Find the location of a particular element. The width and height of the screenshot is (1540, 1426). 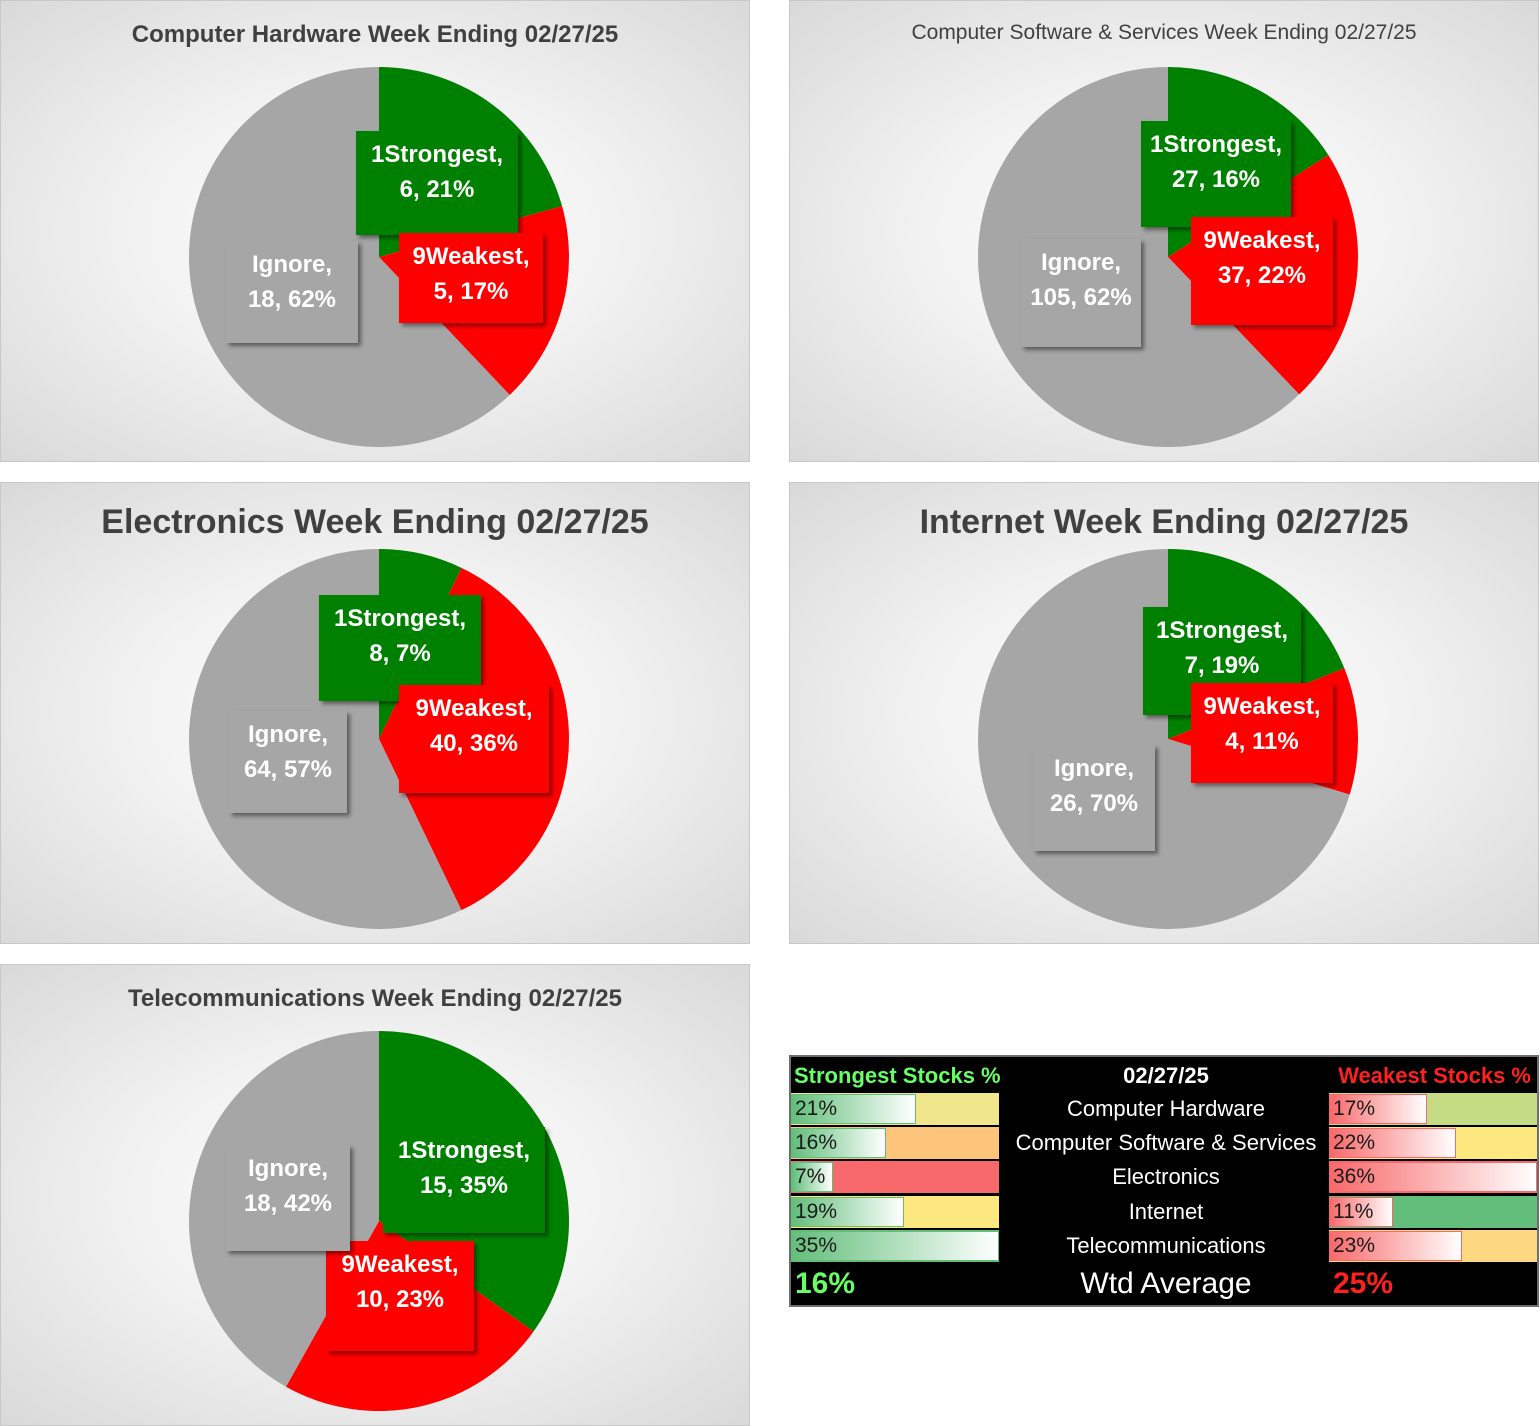

weakest-cell: 36% is located at coordinates (1433, 1177).